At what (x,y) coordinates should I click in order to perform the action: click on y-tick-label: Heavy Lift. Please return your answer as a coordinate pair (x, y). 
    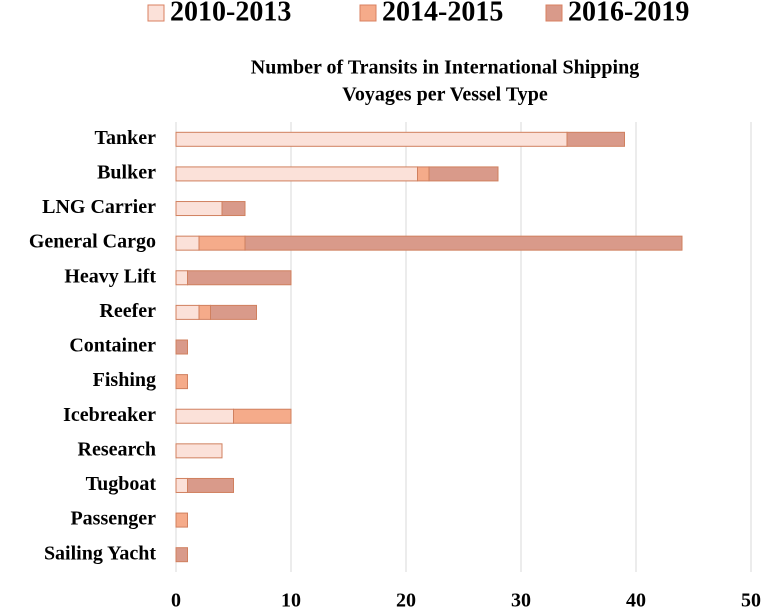
    Looking at the image, I should click on (110, 276).